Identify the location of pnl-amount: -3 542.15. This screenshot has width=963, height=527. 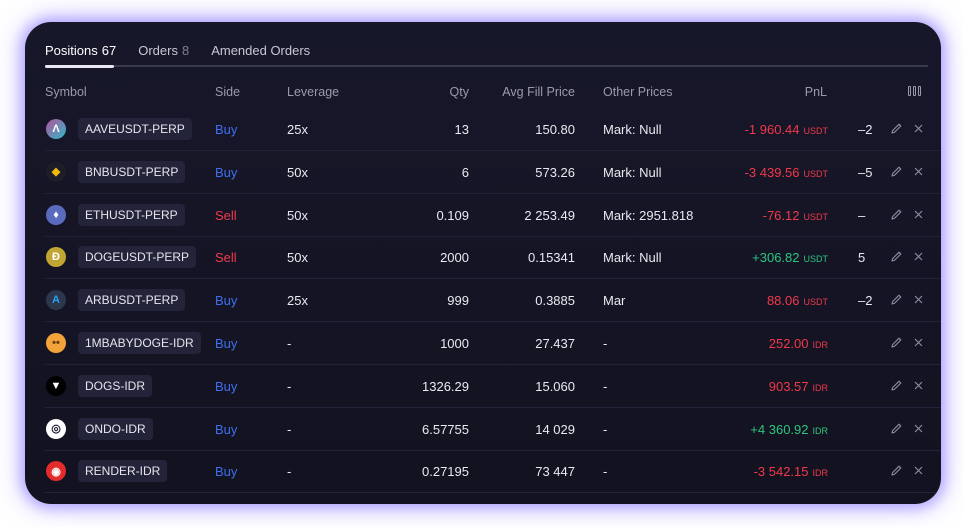
(781, 472).